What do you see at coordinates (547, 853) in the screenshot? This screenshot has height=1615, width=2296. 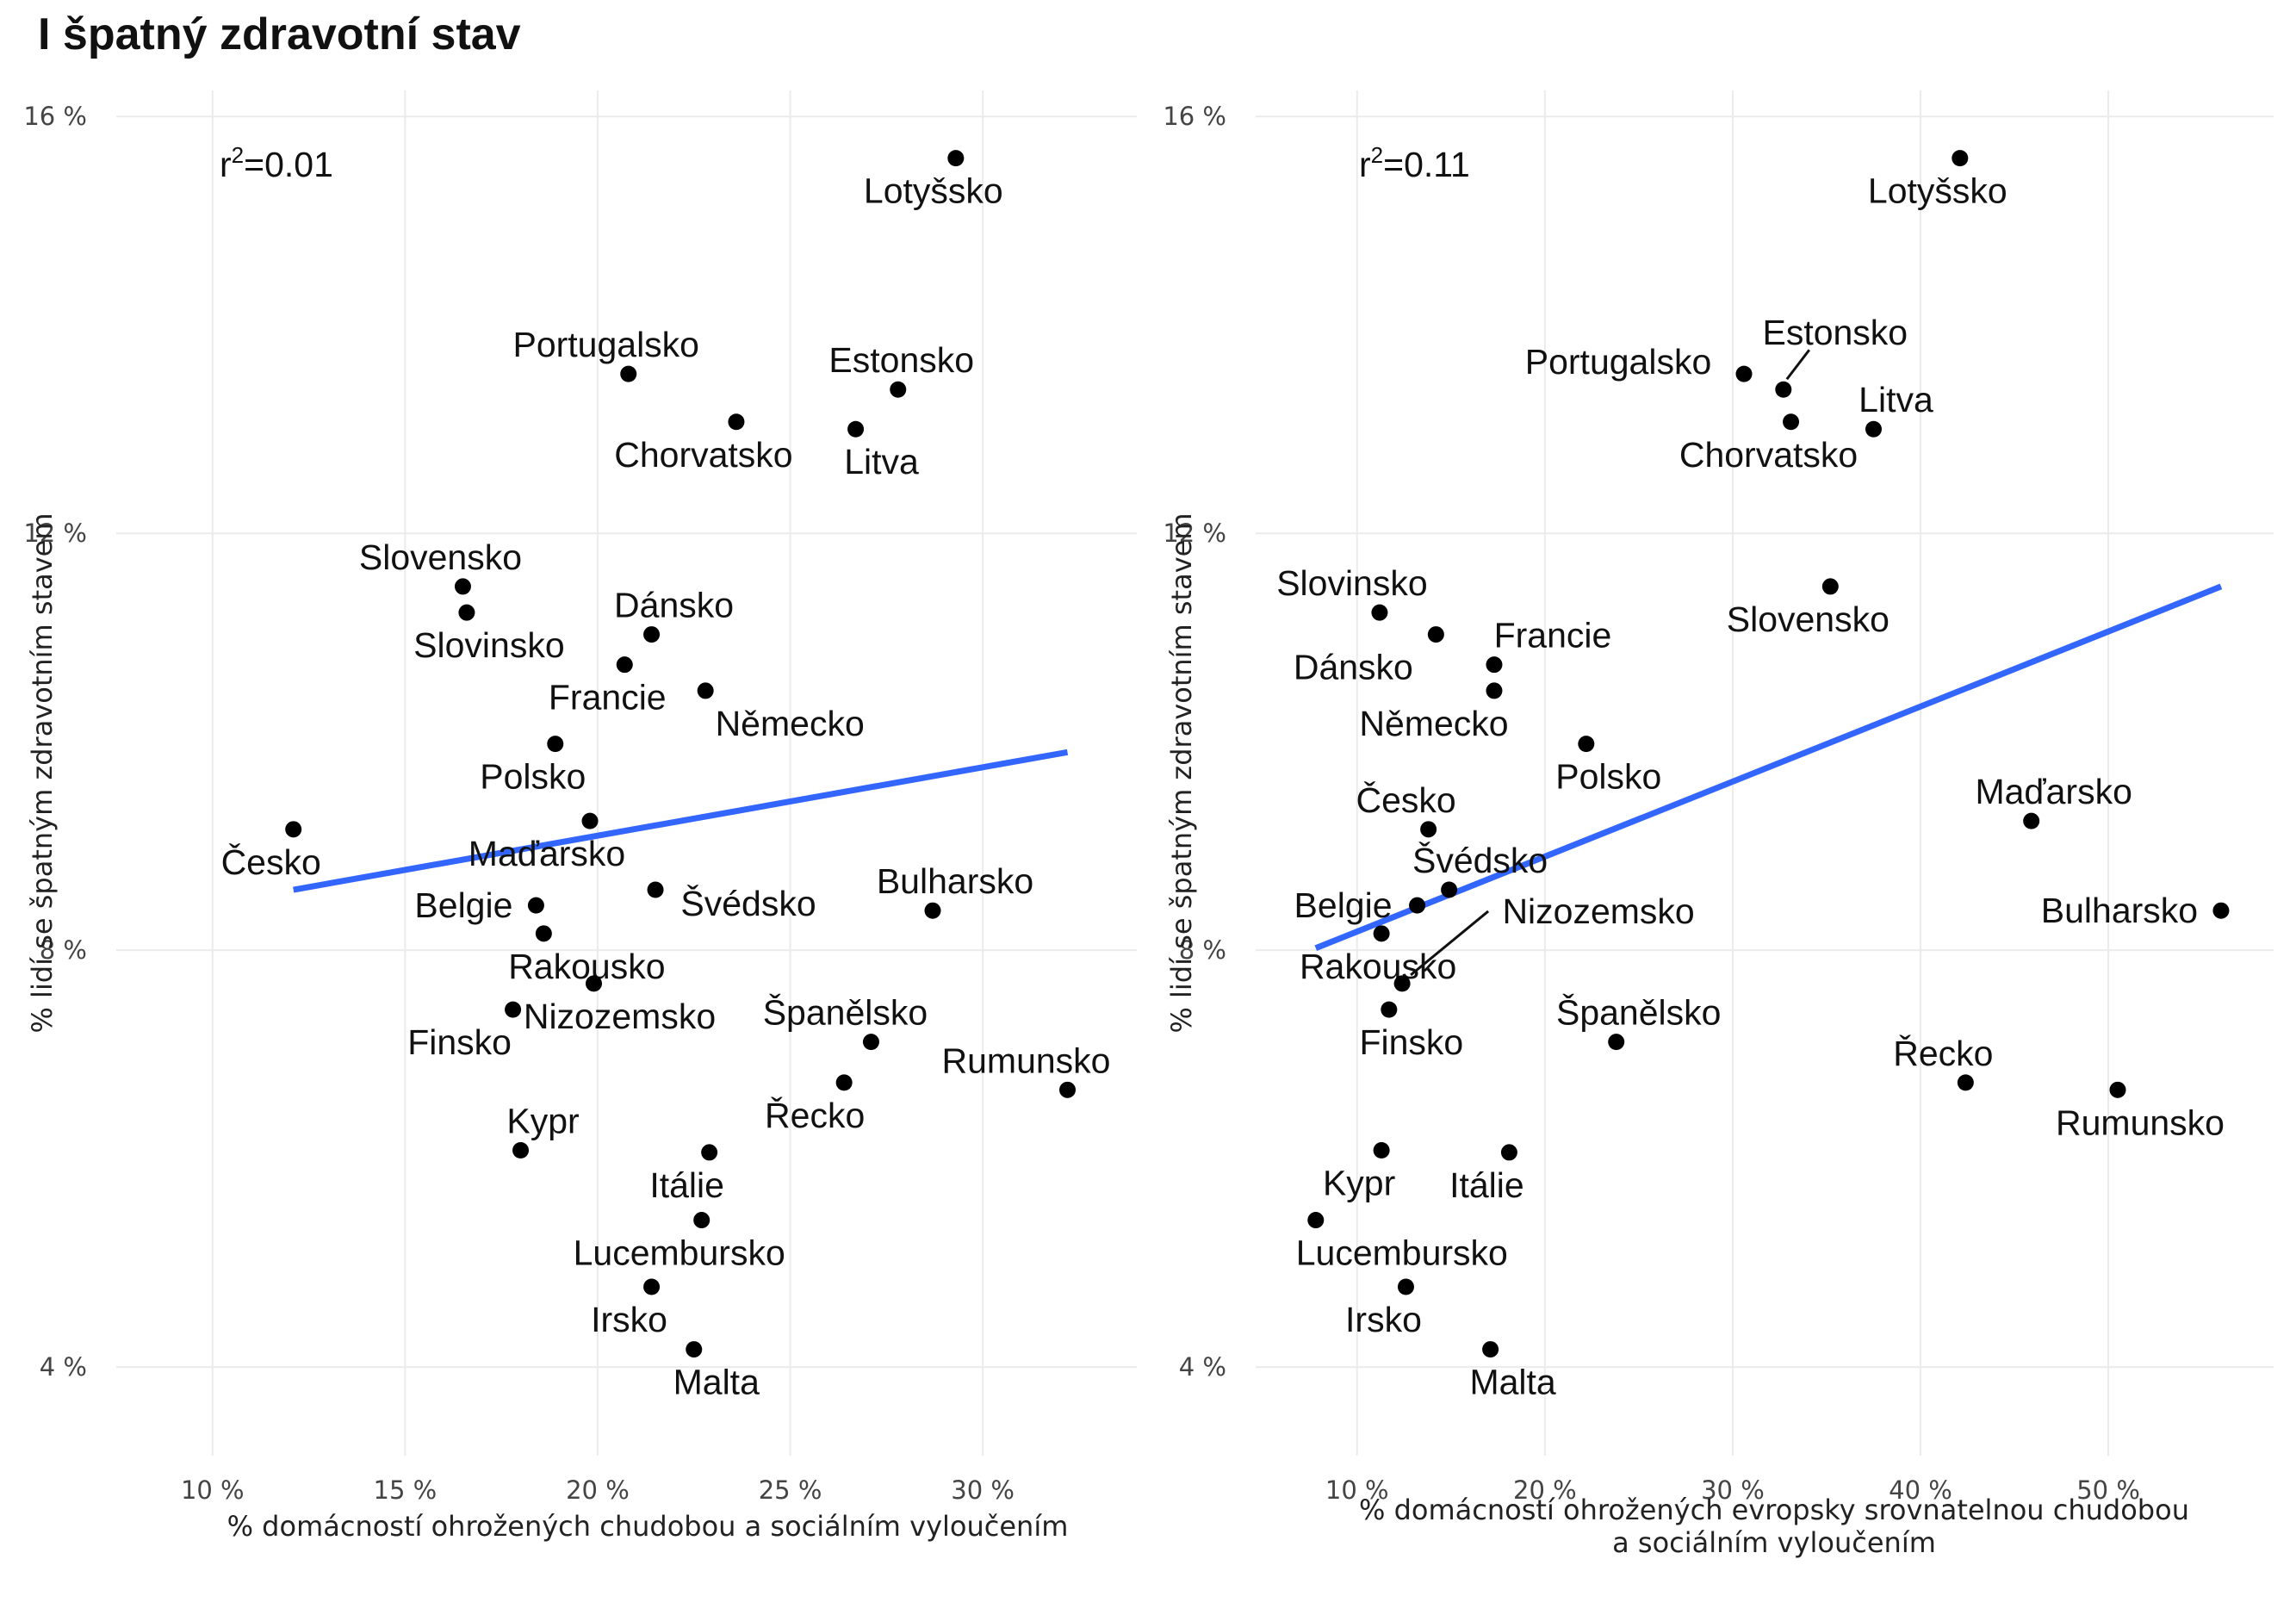 I see `point-label: Maďarsko` at bounding box center [547, 853].